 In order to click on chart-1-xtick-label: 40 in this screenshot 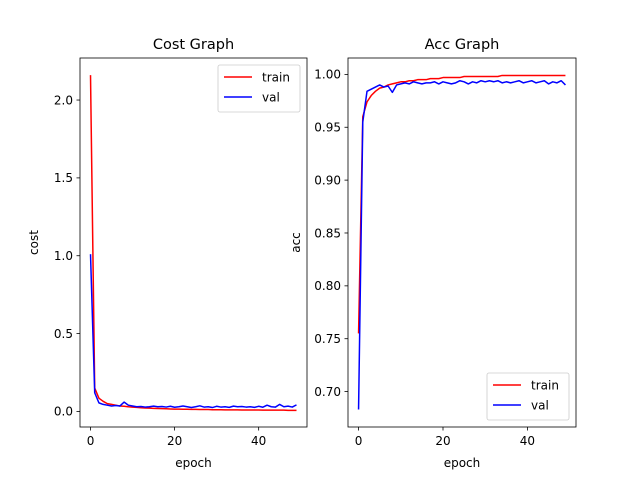, I will do `click(258, 441)`.